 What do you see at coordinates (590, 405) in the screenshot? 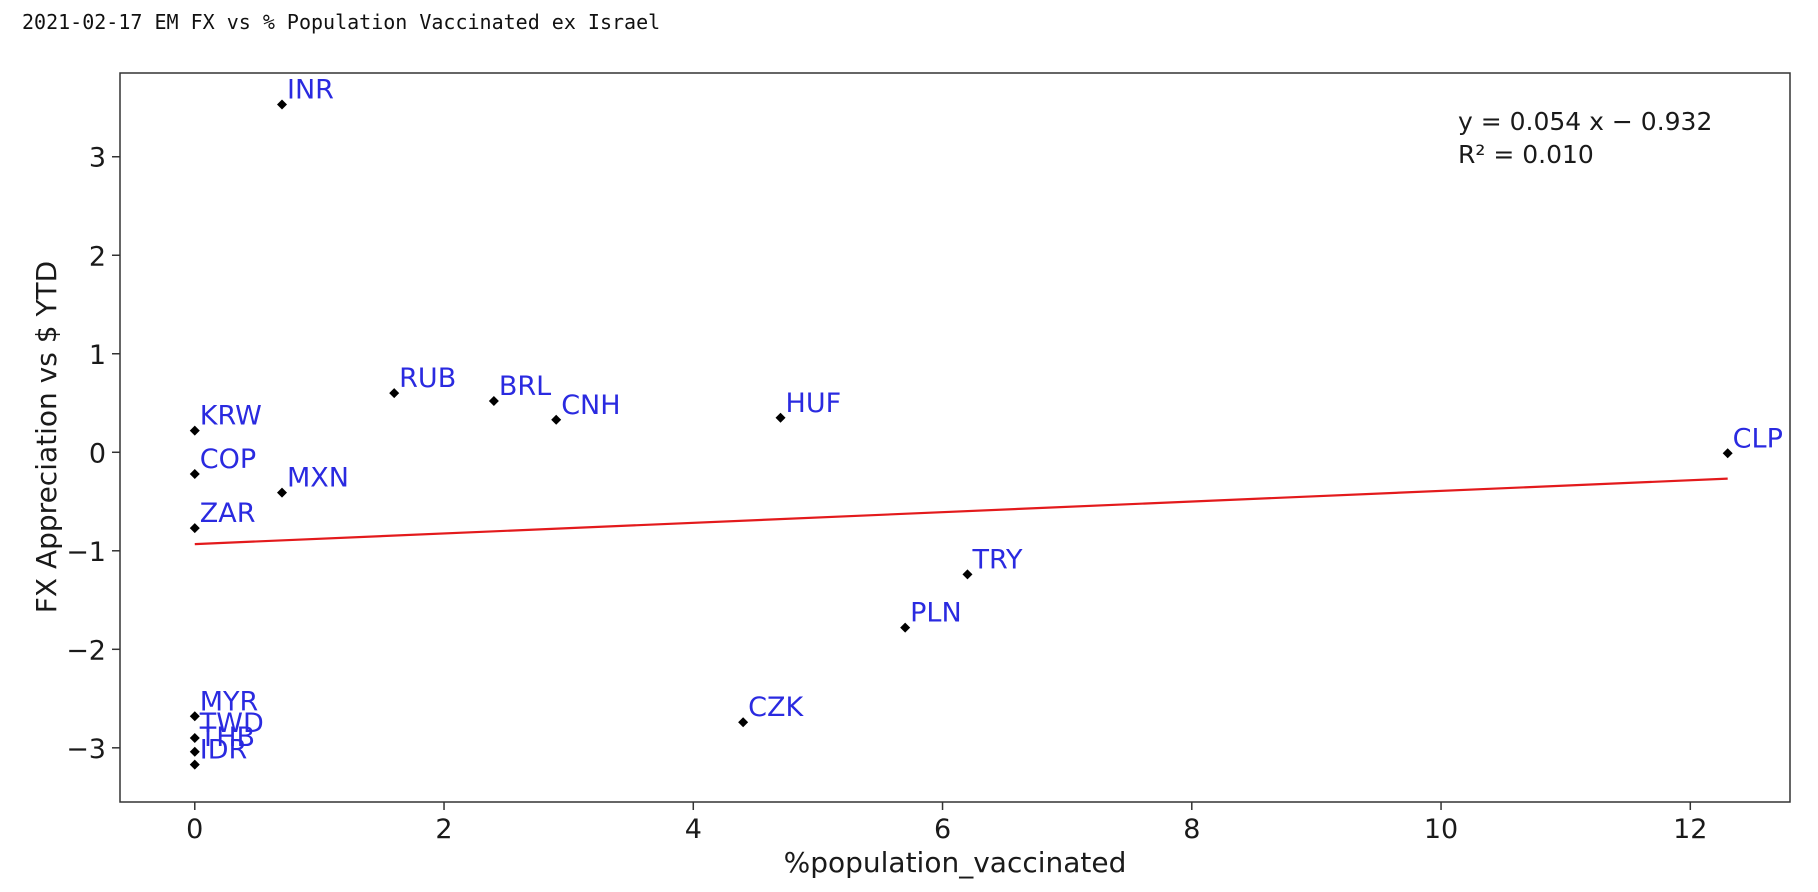
I see `data-label-cnh: CNH` at bounding box center [590, 405].